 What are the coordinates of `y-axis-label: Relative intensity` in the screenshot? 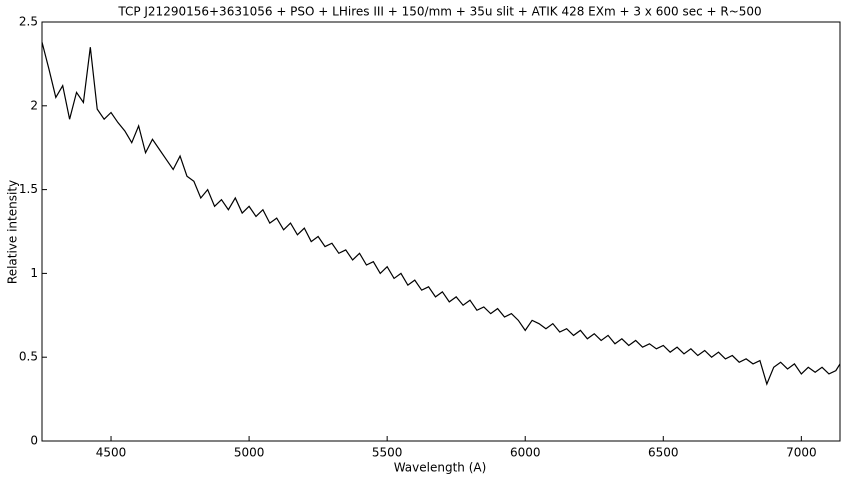 It's located at (13, 232).